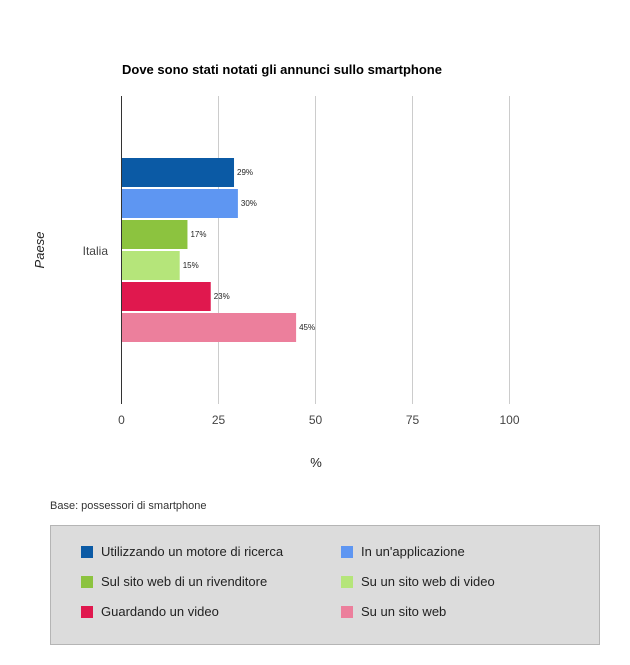 The width and height of the screenshot is (630, 665). Describe the element at coordinates (245, 172) in the screenshot. I see `data-label: 29%` at that location.